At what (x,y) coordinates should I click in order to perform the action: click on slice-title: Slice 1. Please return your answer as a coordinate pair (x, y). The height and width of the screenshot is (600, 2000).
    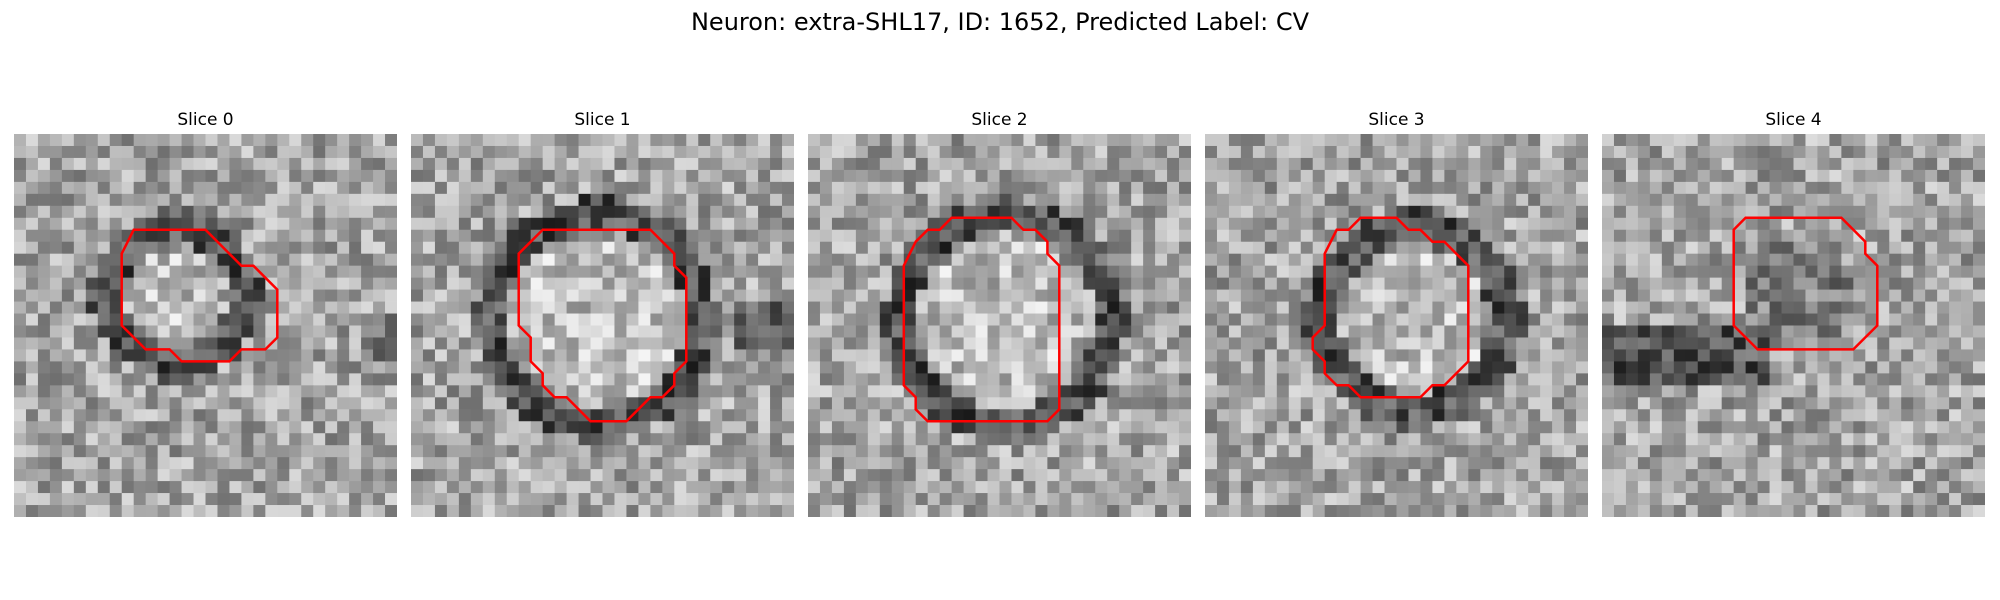
    Looking at the image, I should click on (602, 120).